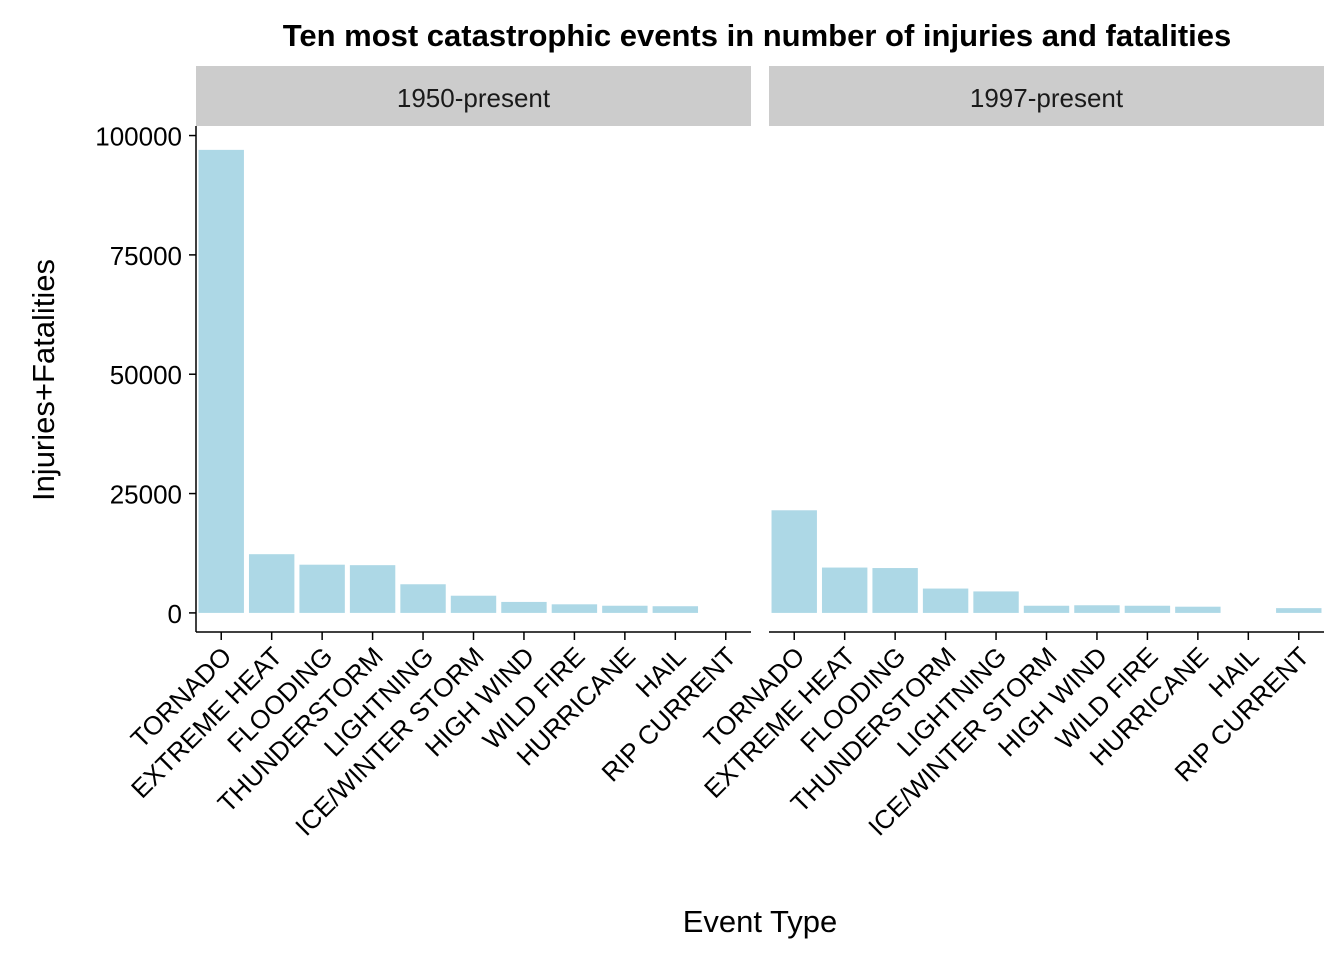 Image resolution: width=1344 pixels, height=965 pixels. Describe the element at coordinates (175, 614) in the screenshot. I see `y-tick-label: 0` at that location.